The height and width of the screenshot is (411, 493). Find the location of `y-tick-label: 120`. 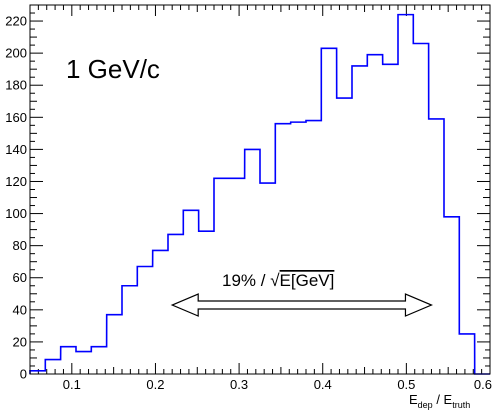

y-tick-label: 120 is located at coordinates (16, 181).